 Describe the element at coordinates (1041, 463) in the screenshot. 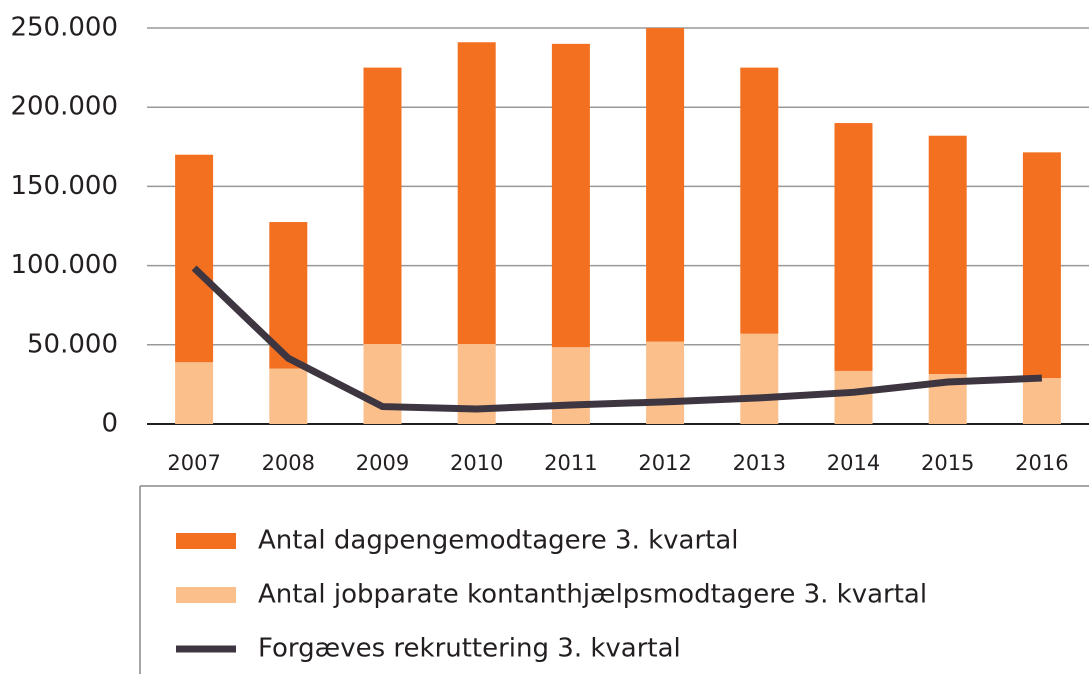

I see `x-tick-label: 2016` at that location.